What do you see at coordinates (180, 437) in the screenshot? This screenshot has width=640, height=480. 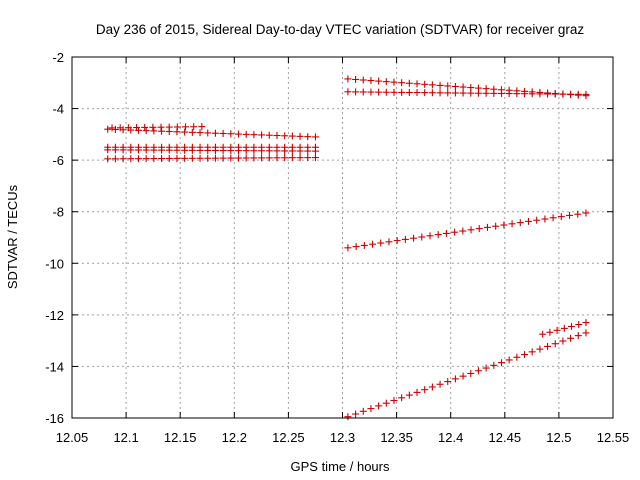 I see `x-tick-label: 12.15` at bounding box center [180, 437].